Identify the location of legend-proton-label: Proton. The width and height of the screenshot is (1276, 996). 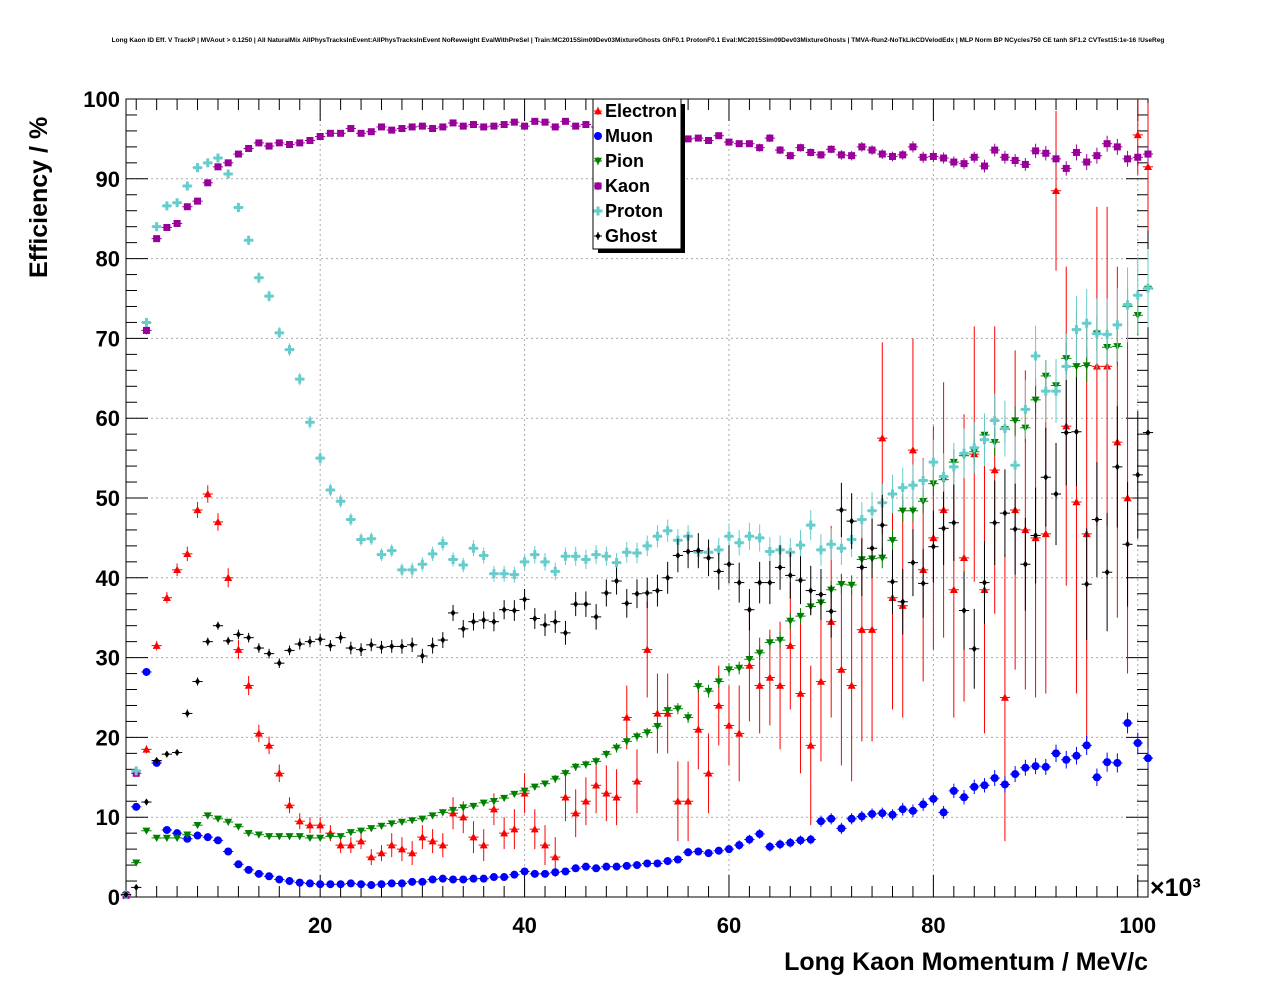
(634, 211).